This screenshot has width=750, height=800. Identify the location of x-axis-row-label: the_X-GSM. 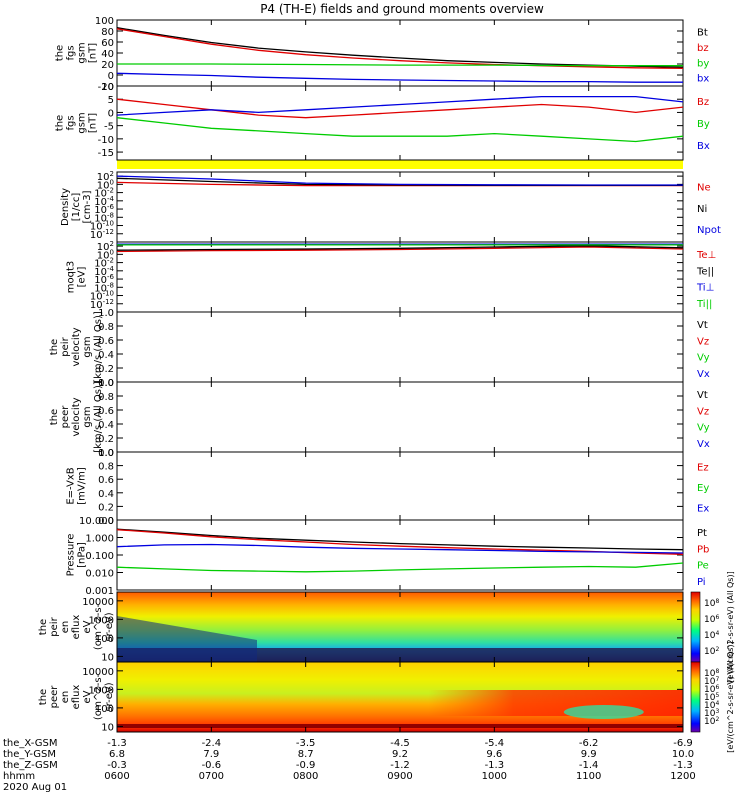
(30, 743).